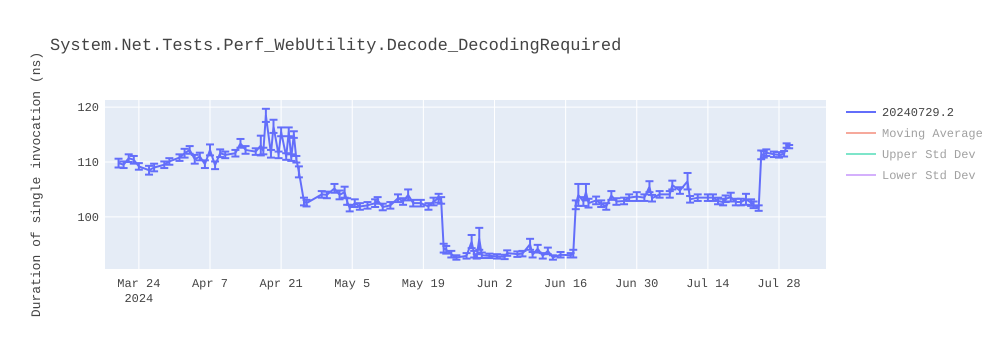 Image resolution: width=1000 pixels, height=350 pixels. I want to click on x-tick-label: May 5, so click(352, 284).